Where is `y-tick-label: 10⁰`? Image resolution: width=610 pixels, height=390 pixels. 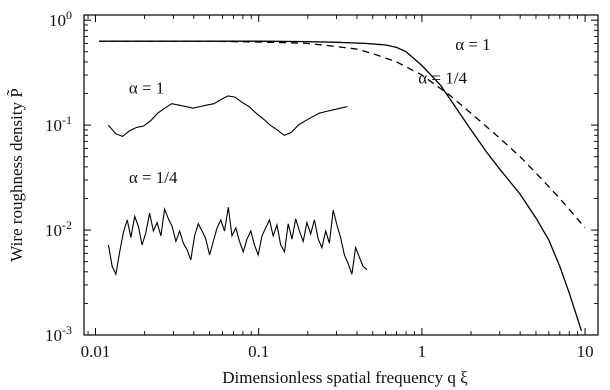 y-tick-label: 10⁰ is located at coordinates (60, 19).